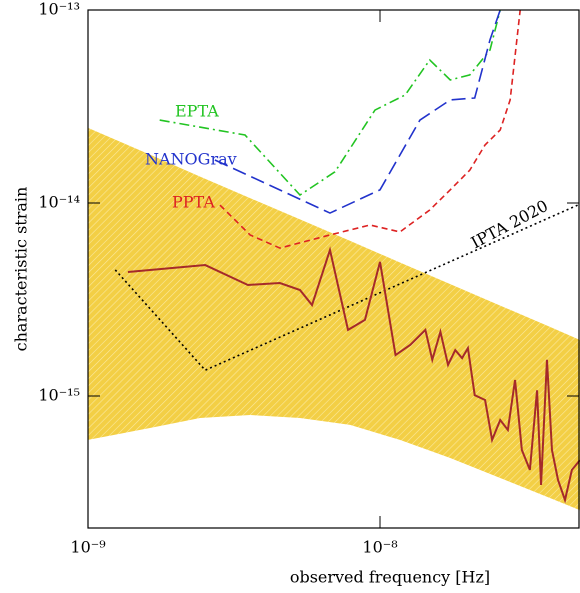 This screenshot has width=580, height=593. What do you see at coordinates (509, 224) in the screenshot?
I see `series-label: IPTA 2020` at bounding box center [509, 224].